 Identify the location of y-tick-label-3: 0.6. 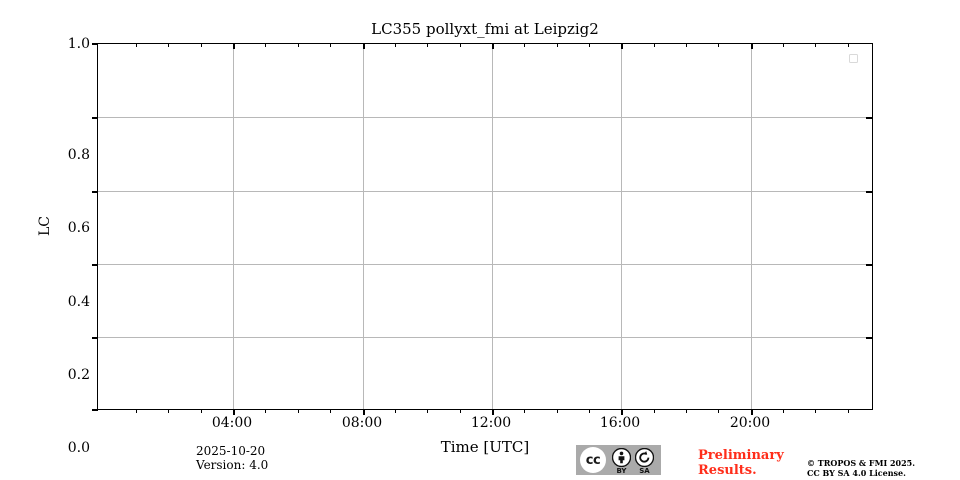
(78, 228).